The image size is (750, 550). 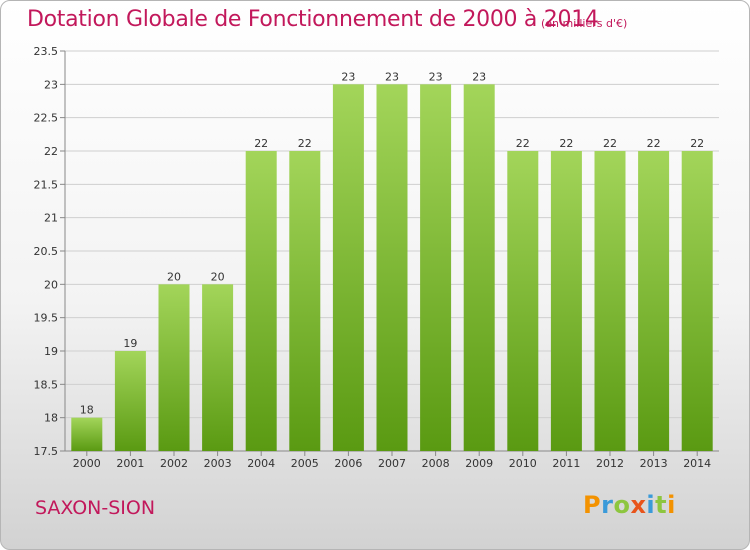 I want to click on x-tick-label: 2013, so click(x=654, y=463).